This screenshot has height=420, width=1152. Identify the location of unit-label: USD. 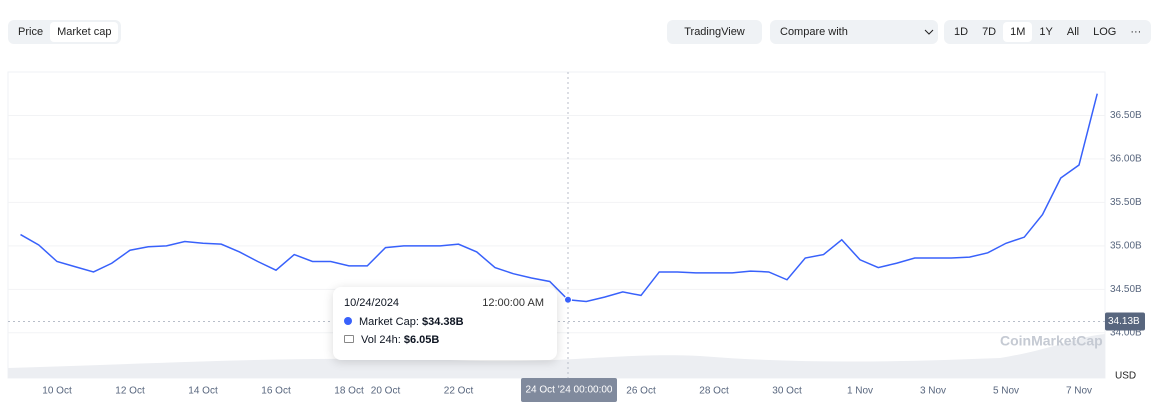
(1125, 376).